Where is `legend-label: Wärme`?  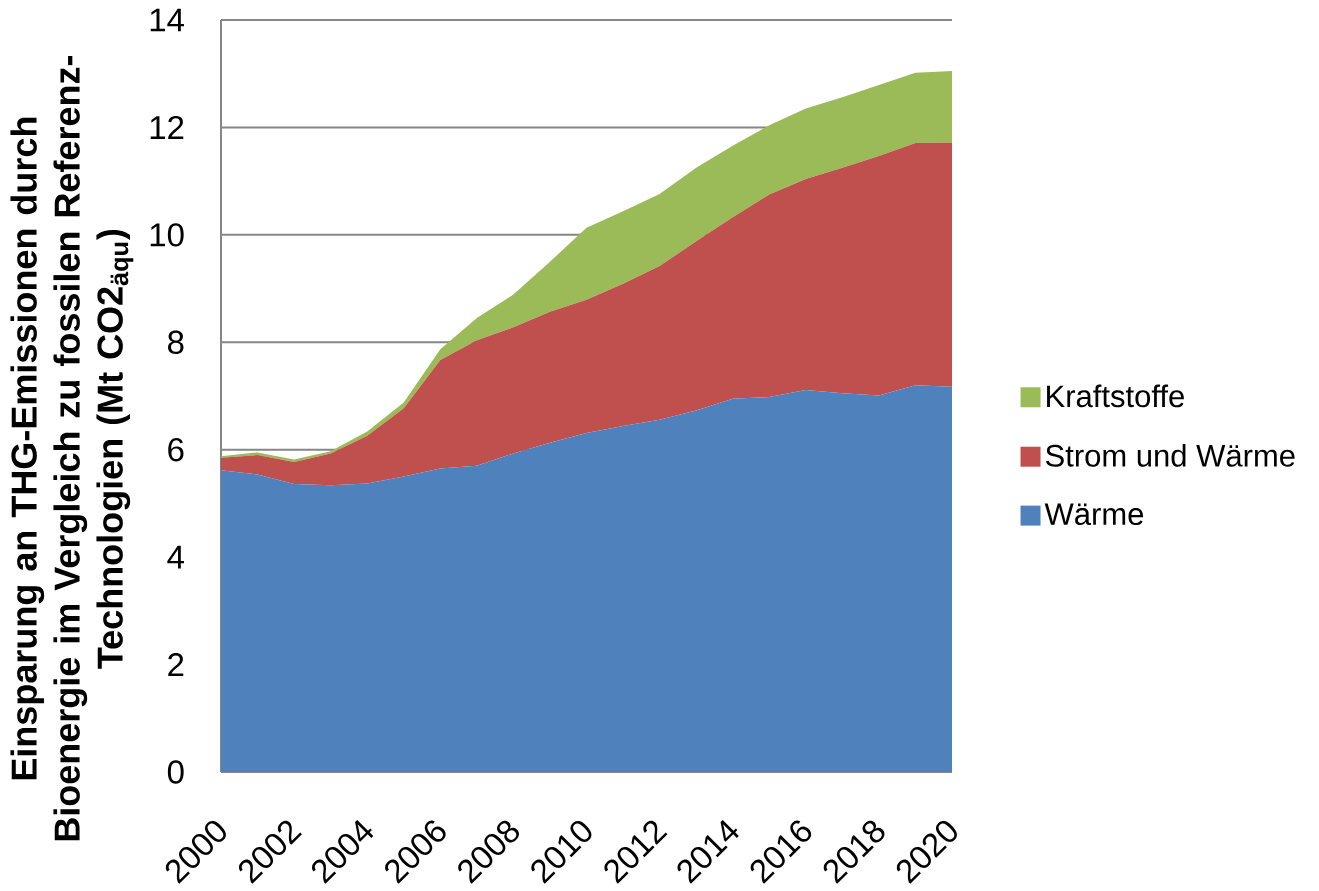 legend-label: Wärme is located at coordinates (1094, 514).